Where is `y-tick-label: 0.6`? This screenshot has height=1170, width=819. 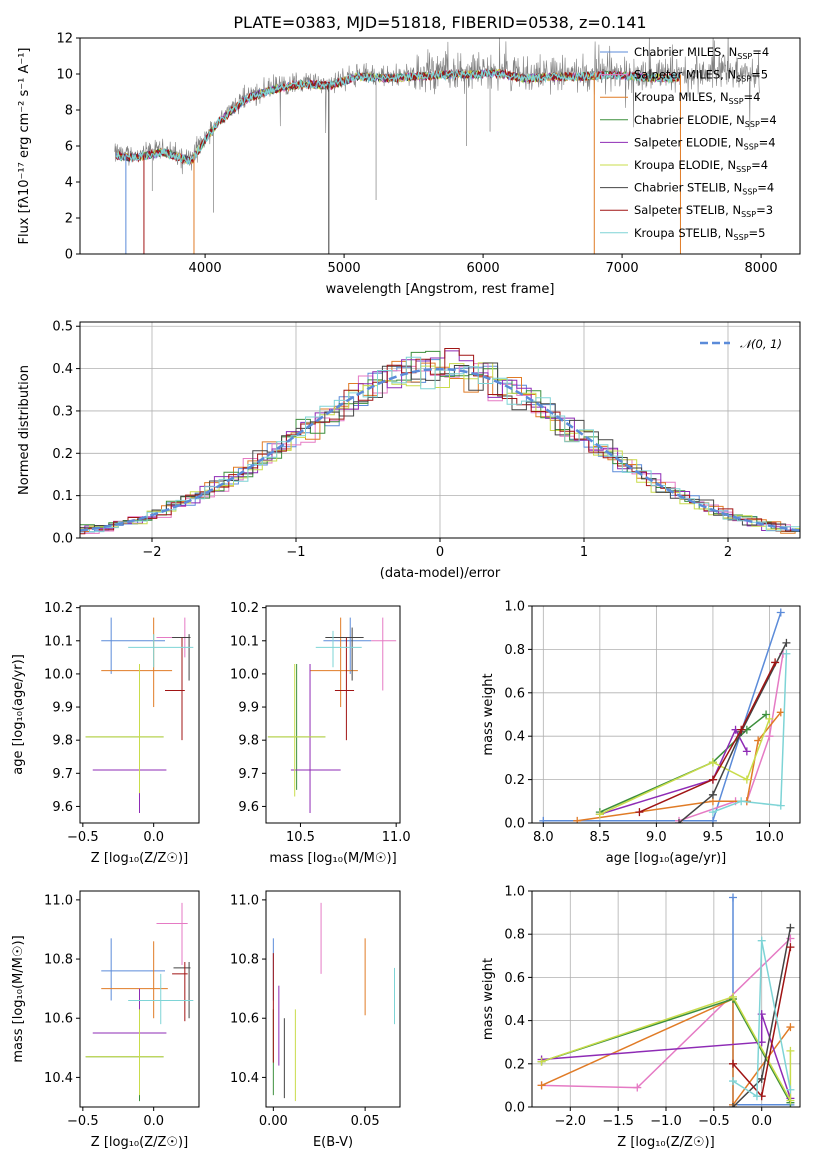
y-tick-label: 0.6 is located at coordinates (514, 693).